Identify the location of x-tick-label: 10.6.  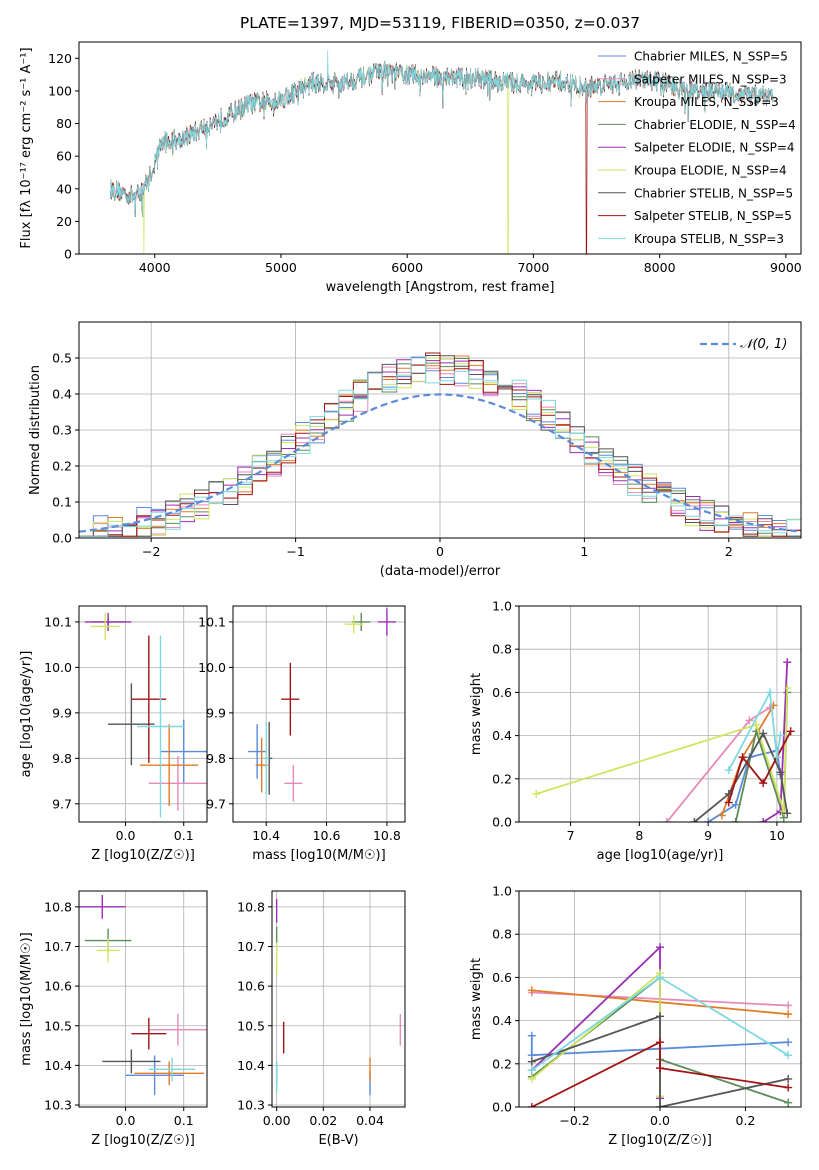
(327, 835).